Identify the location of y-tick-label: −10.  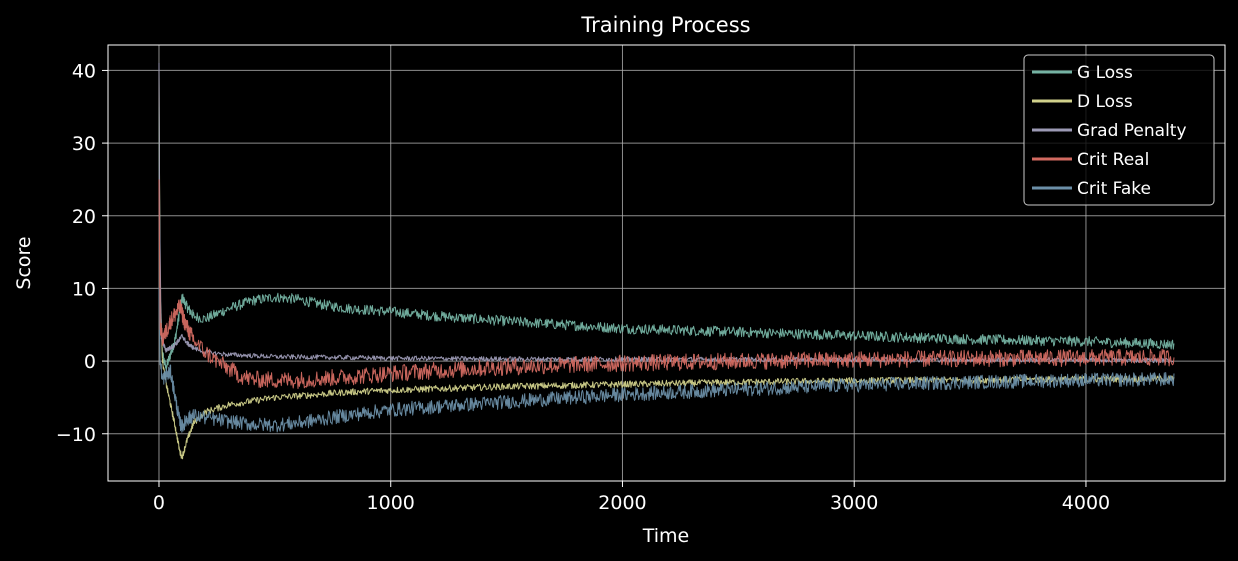
(76, 435).